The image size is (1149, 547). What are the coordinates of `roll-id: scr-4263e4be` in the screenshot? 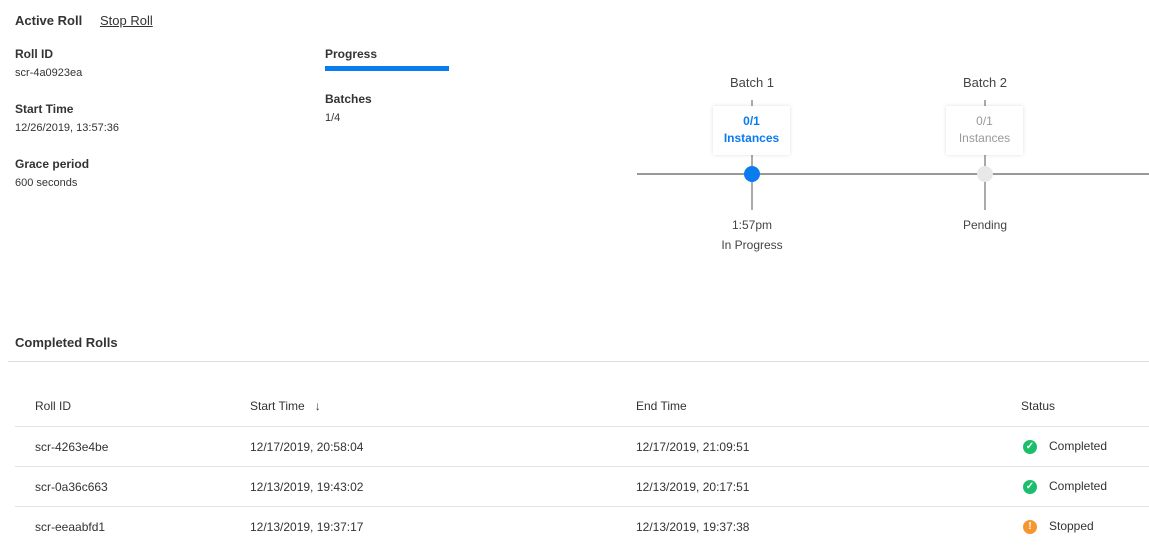 It's located at (72, 447).